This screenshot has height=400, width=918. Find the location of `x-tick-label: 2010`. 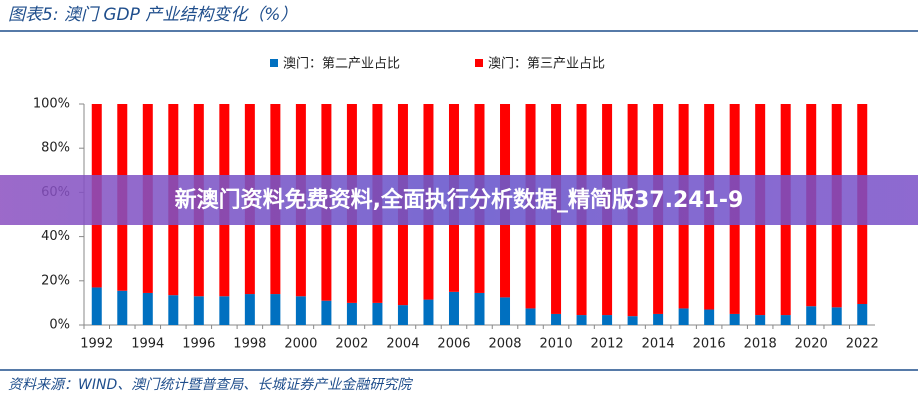

x-tick-label: 2010 is located at coordinates (556, 344).